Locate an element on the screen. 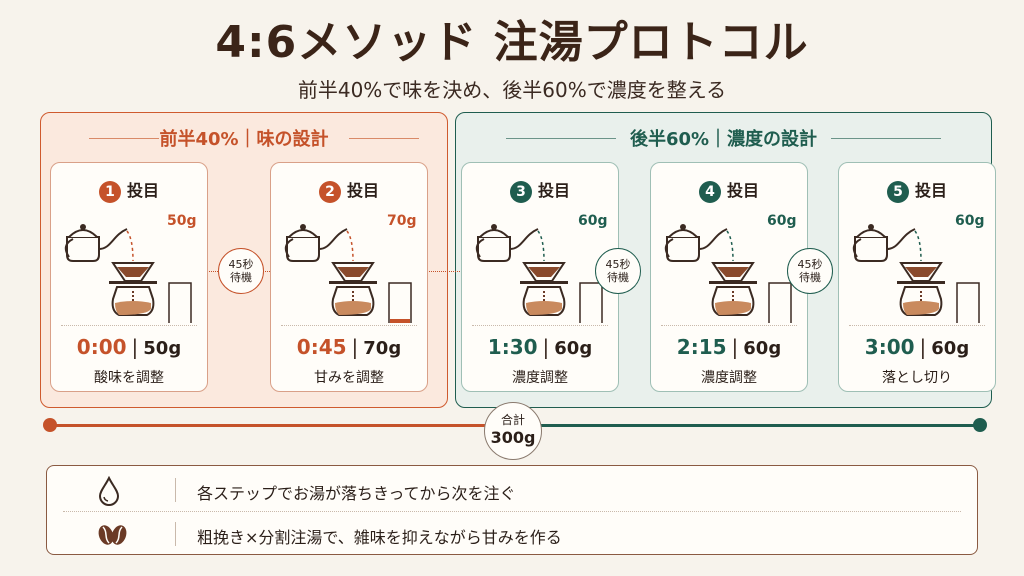 The height and width of the screenshot is (576, 1024). pour-purpose: 酸味を調整 is located at coordinates (129, 378).